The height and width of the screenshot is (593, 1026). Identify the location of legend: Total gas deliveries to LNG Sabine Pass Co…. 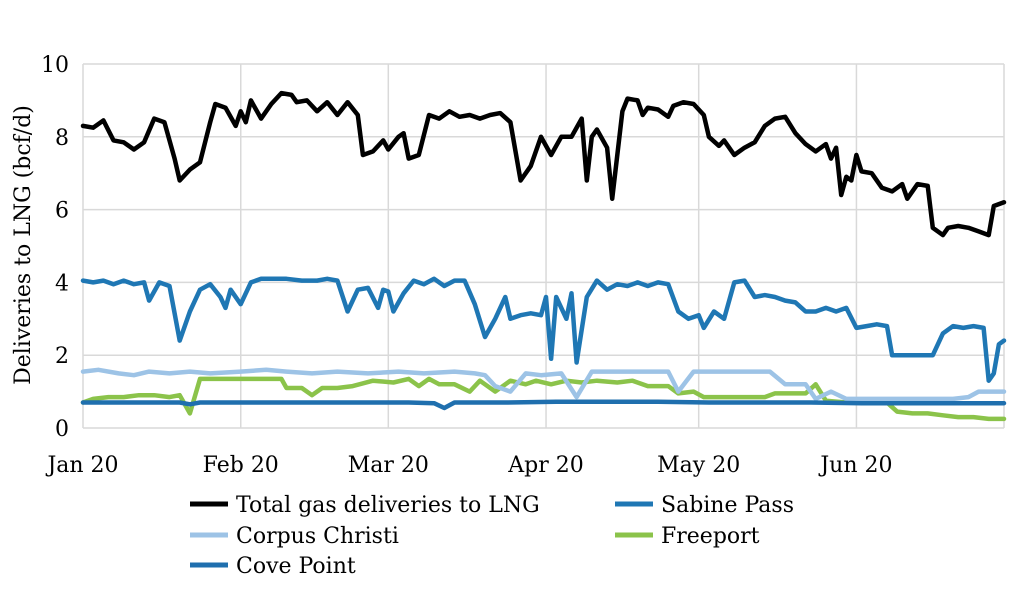
(492, 536).